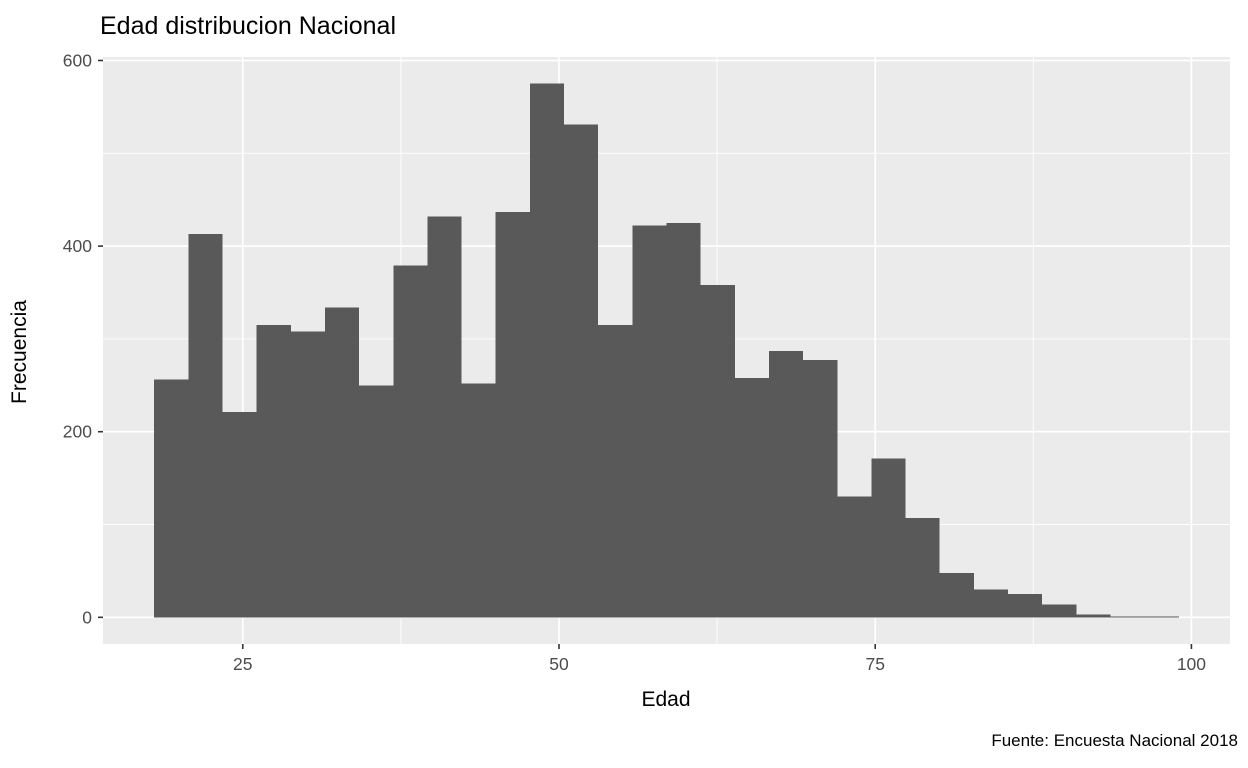  Describe the element at coordinates (559, 664) in the screenshot. I see `x-tick-label: 50` at that location.